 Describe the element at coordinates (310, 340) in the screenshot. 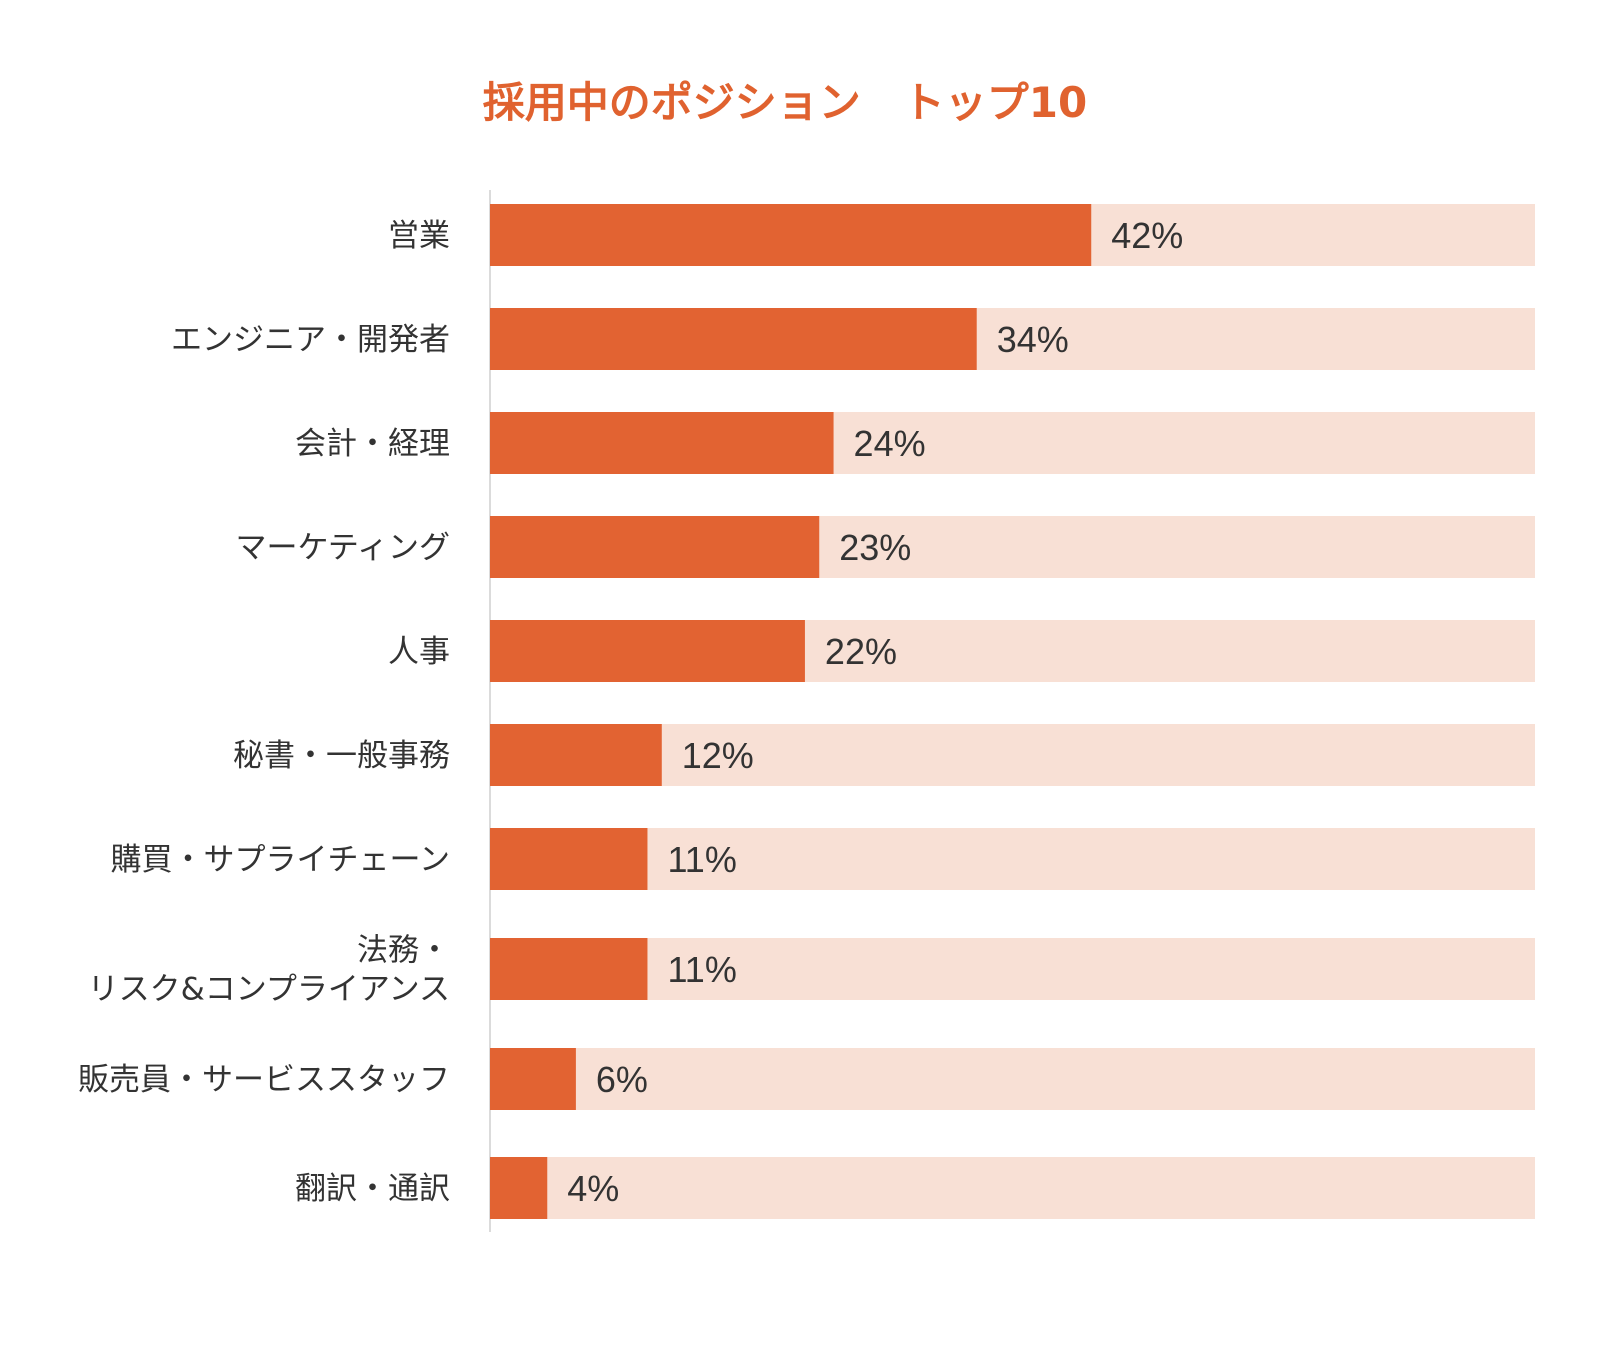

I see `category-label: エンジニア・開発者` at that location.